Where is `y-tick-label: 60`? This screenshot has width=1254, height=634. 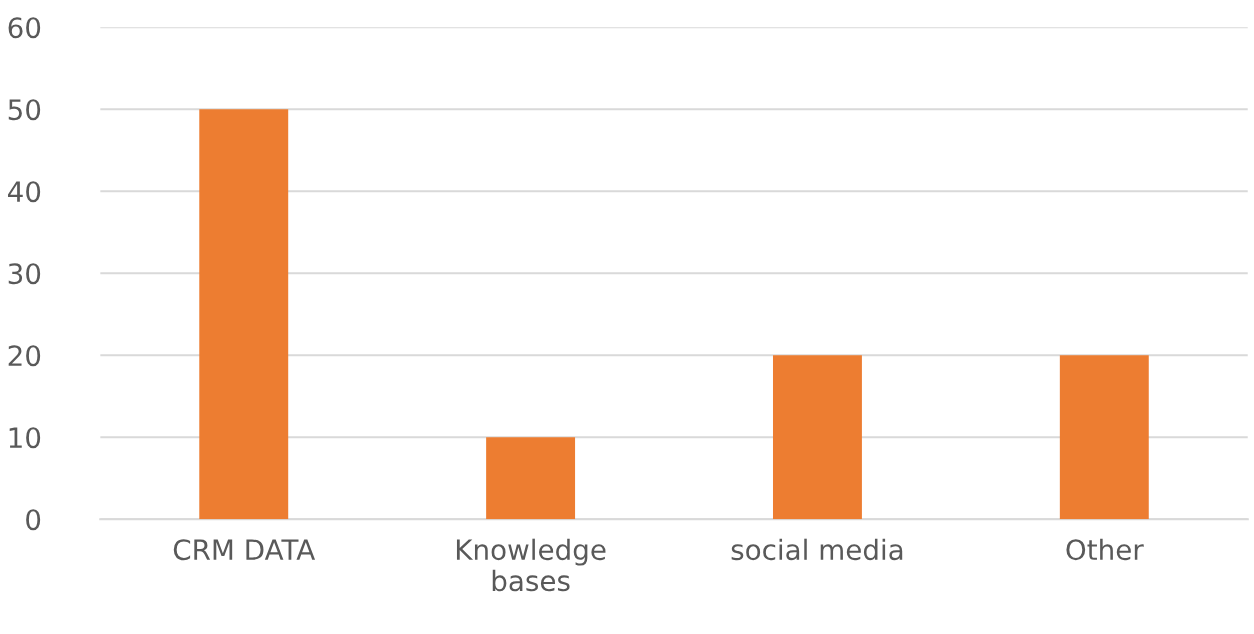 y-tick-label: 60 is located at coordinates (24, 28).